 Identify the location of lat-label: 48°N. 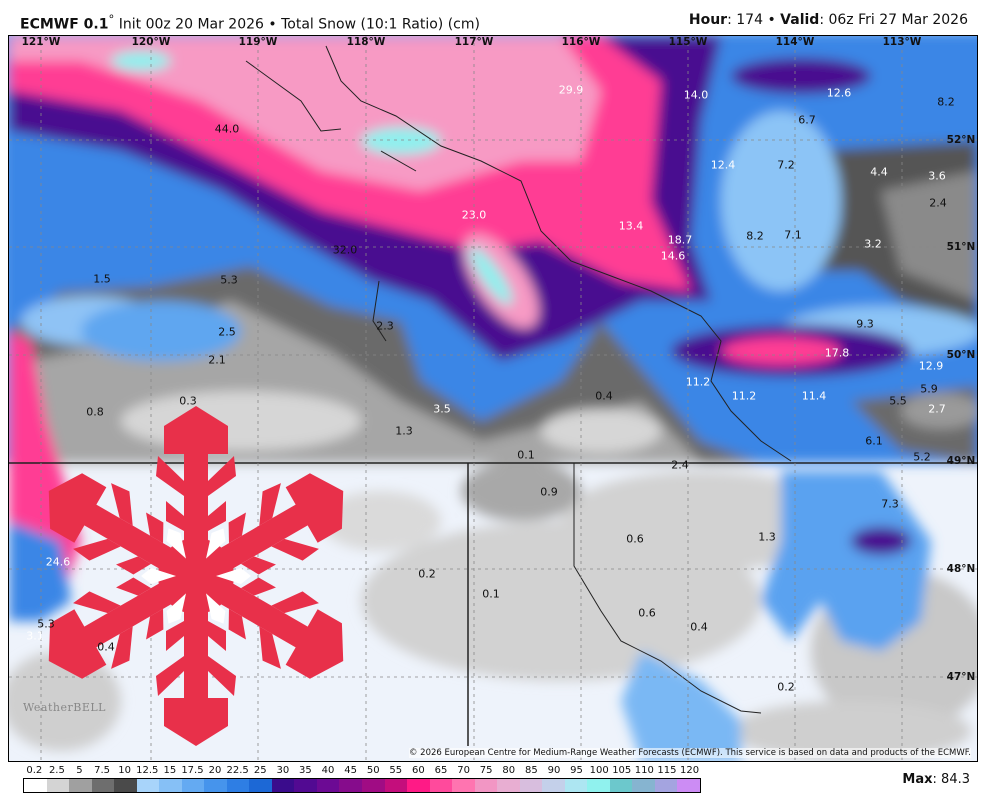
(961, 569).